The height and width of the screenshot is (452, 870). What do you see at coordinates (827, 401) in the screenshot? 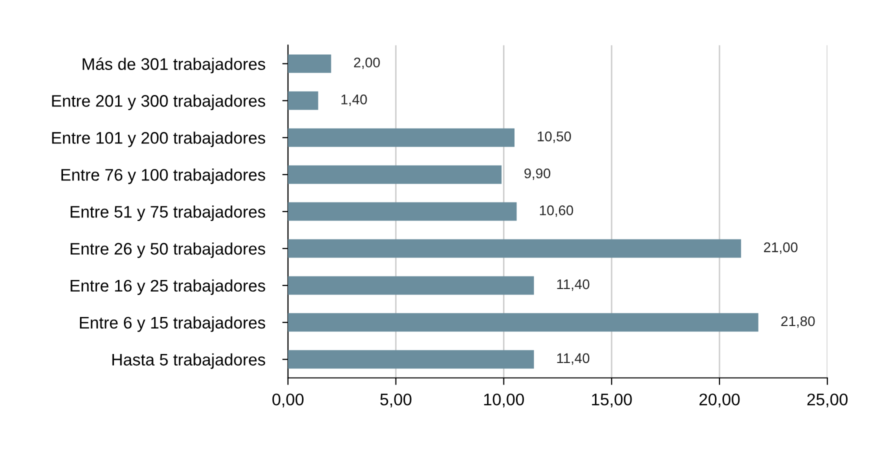
I see `x-tick-label: 25,00` at bounding box center [827, 401].